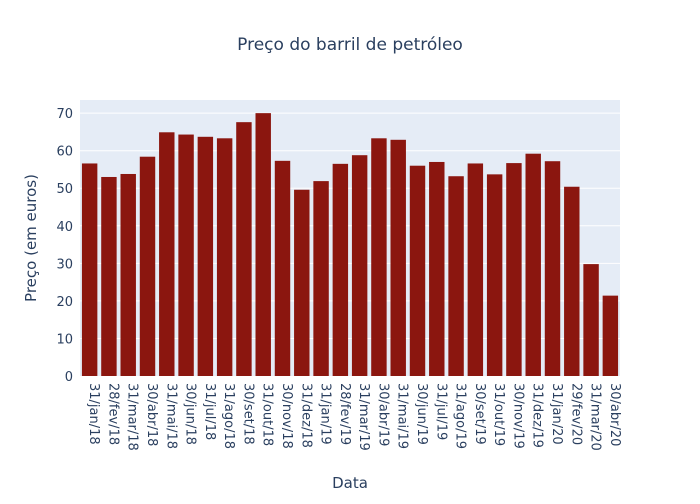 The width and height of the screenshot is (700, 504). Describe the element at coordinates (64, 227) in the screenshot. I see `y-tick-label: 40` at that location.